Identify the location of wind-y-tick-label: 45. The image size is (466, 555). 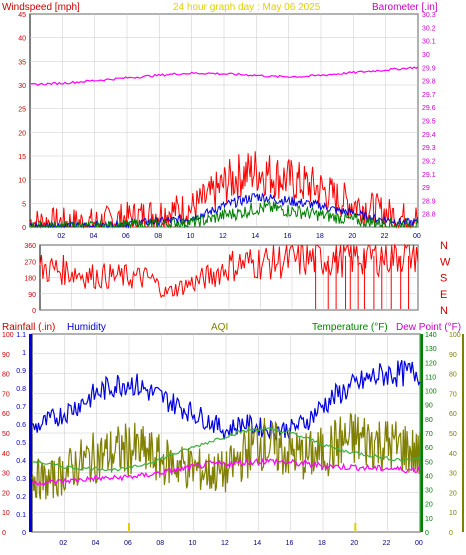
(22, 15).